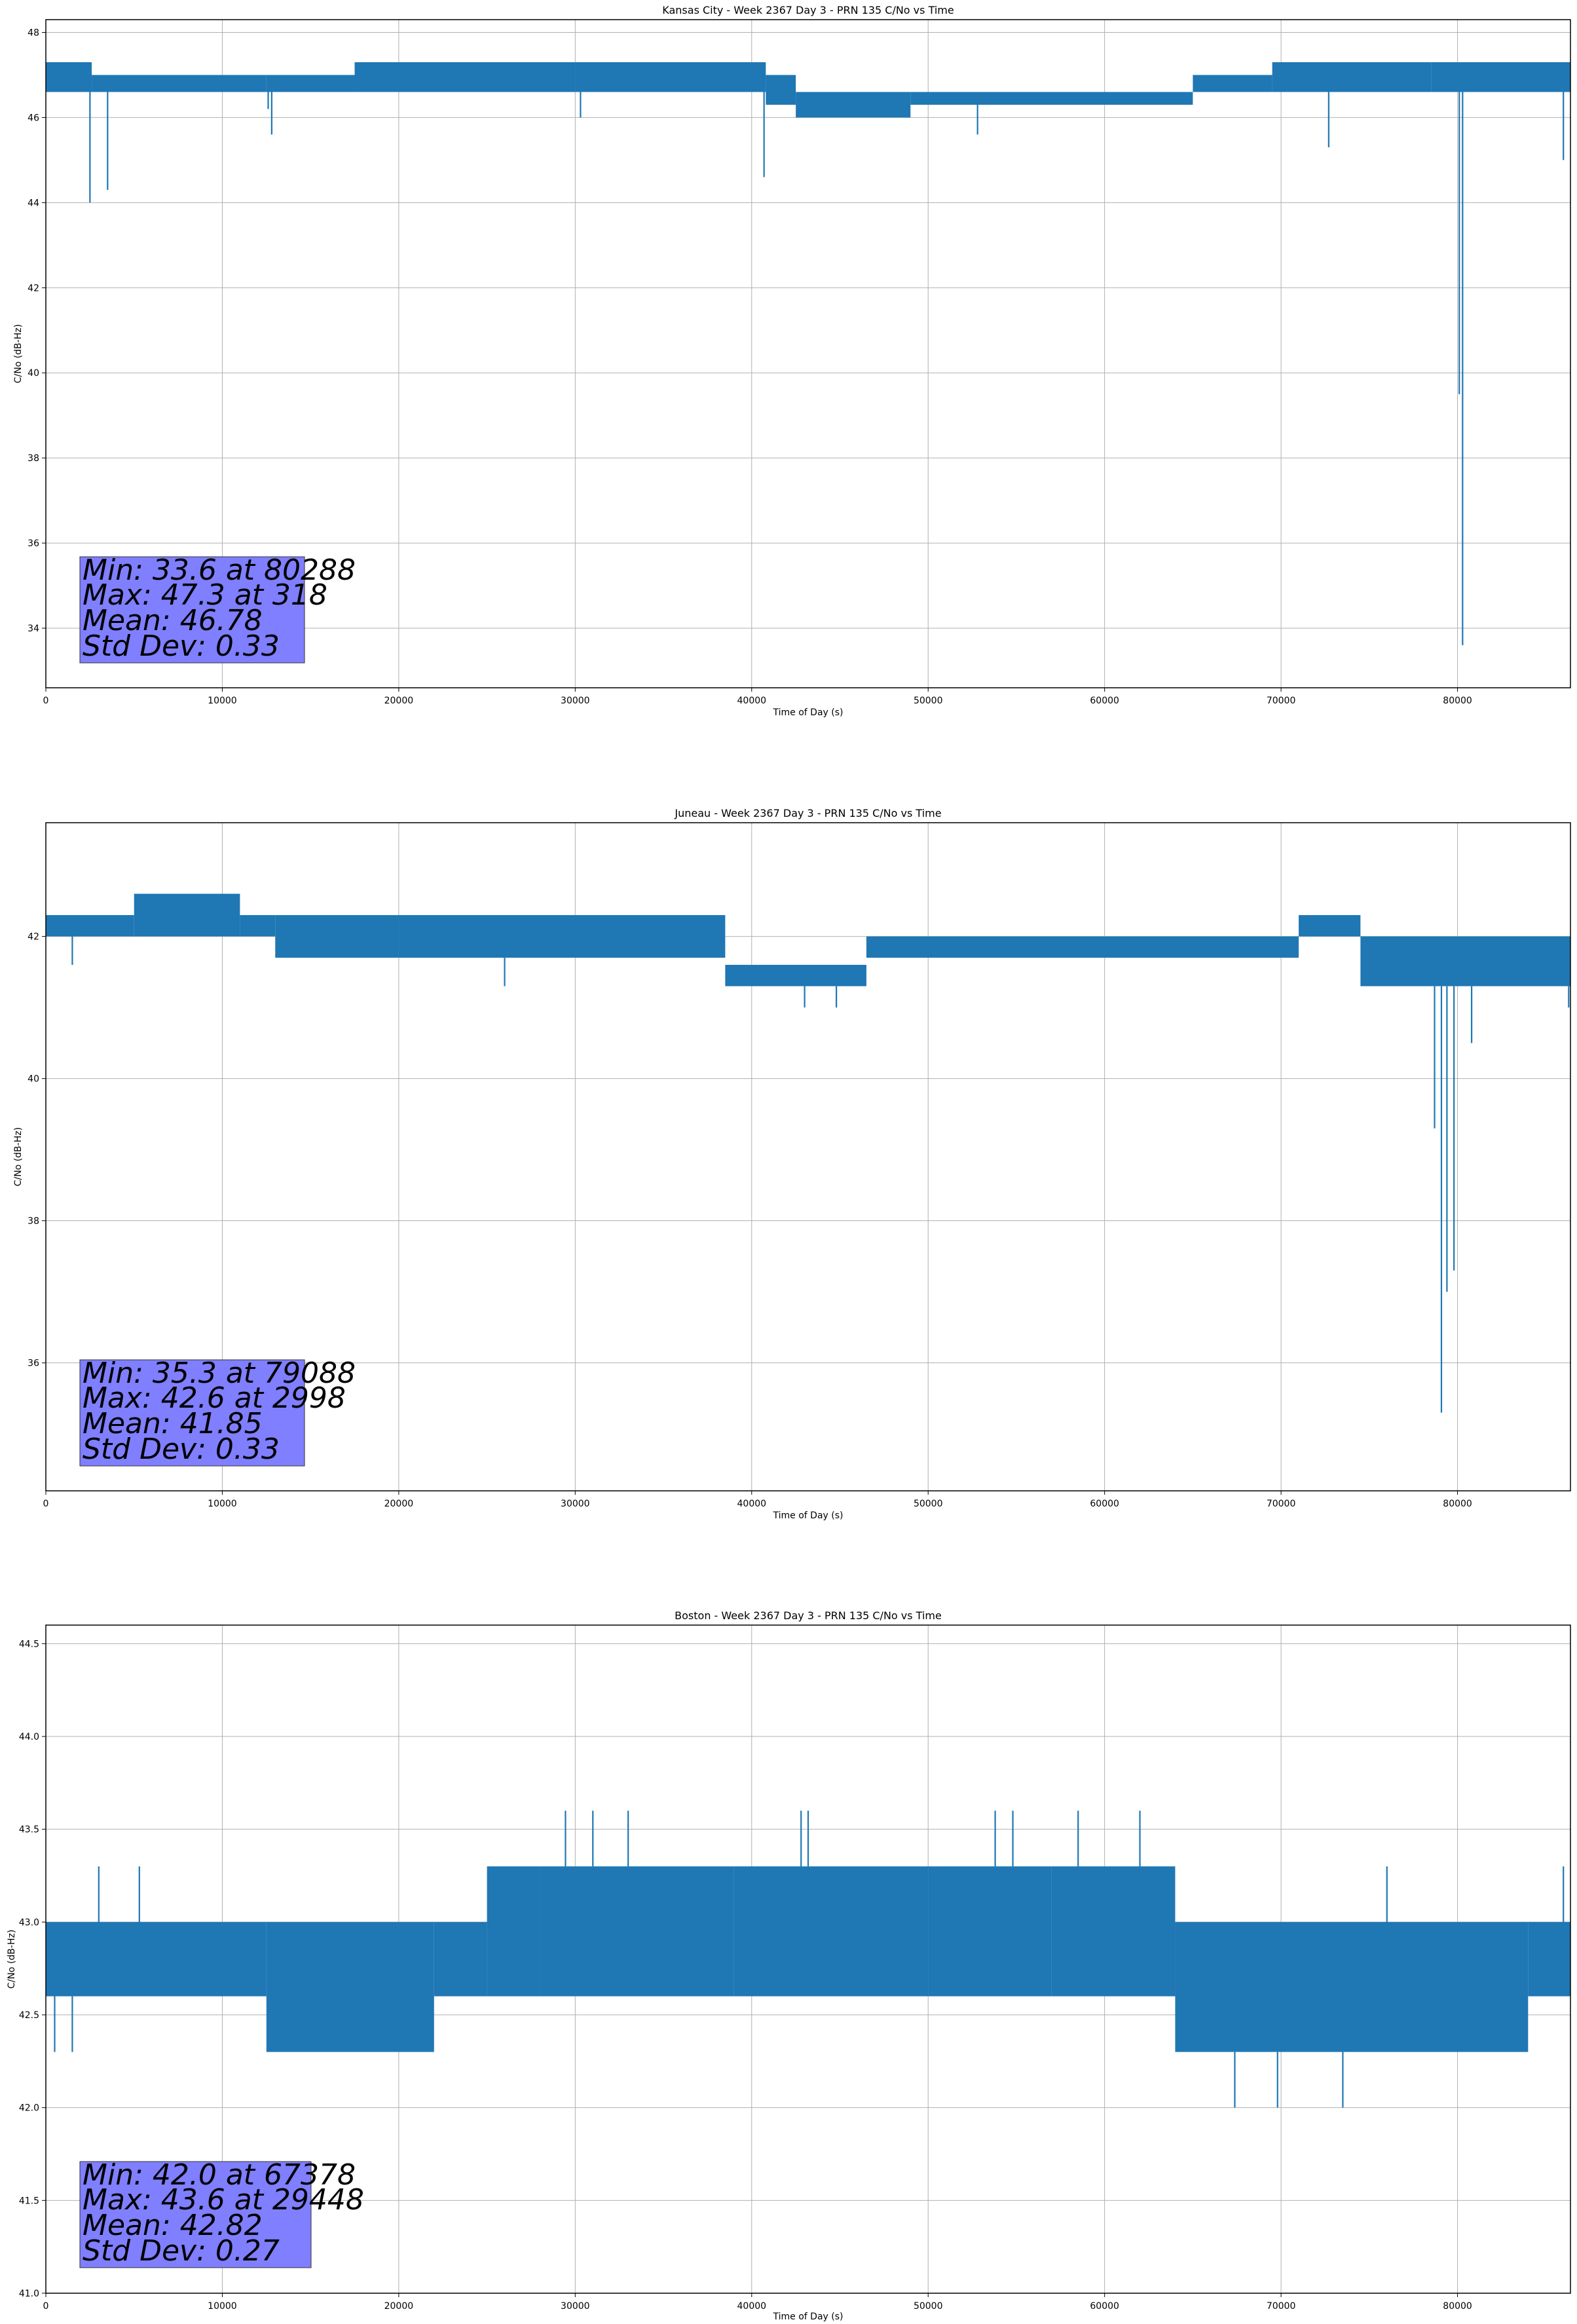 The width and height of the screenshot is (1577, 2324). What do you see at coordinates (219, 1373) in the screenshot?
I see `stats-min: Min: 35.3 at 79088` at bounding box center [219, 1373].